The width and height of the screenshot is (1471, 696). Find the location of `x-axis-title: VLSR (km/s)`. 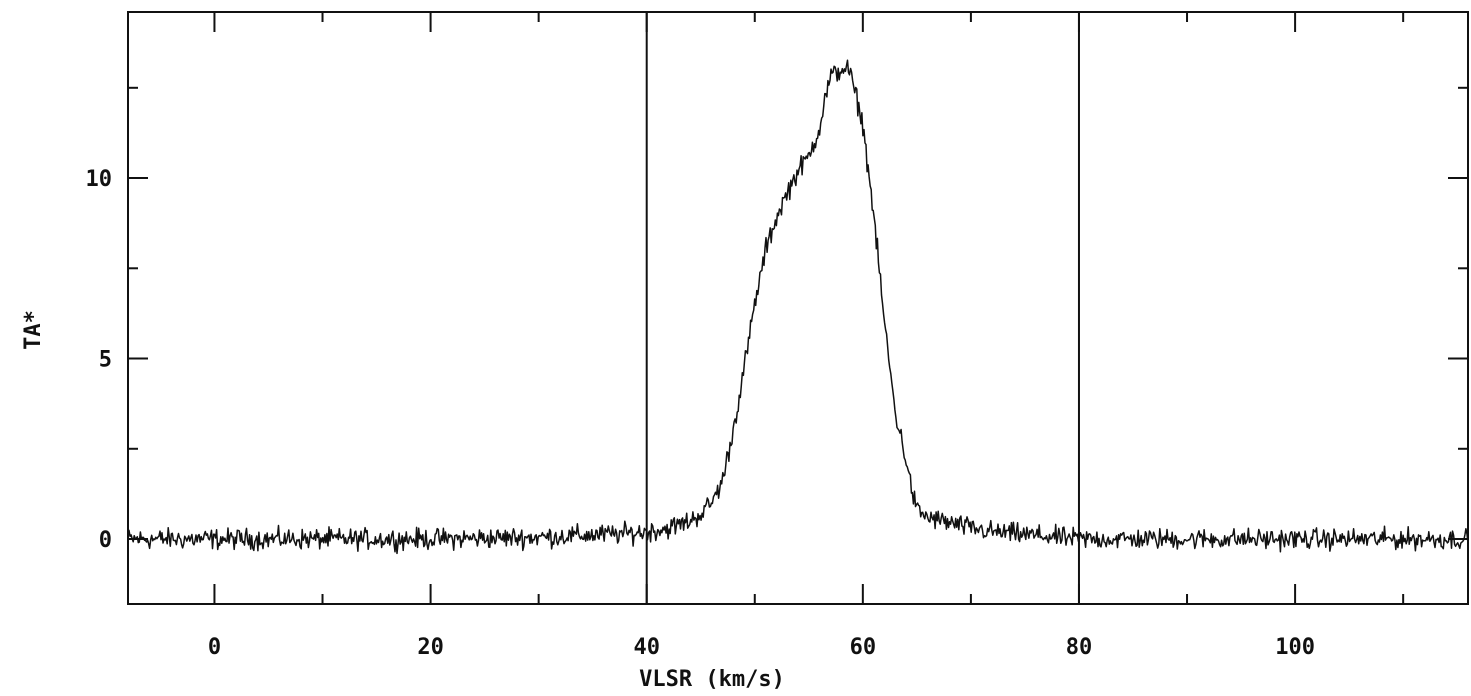

x-axis-title: VLSR (km/s) is located at coordinates (712, 679).